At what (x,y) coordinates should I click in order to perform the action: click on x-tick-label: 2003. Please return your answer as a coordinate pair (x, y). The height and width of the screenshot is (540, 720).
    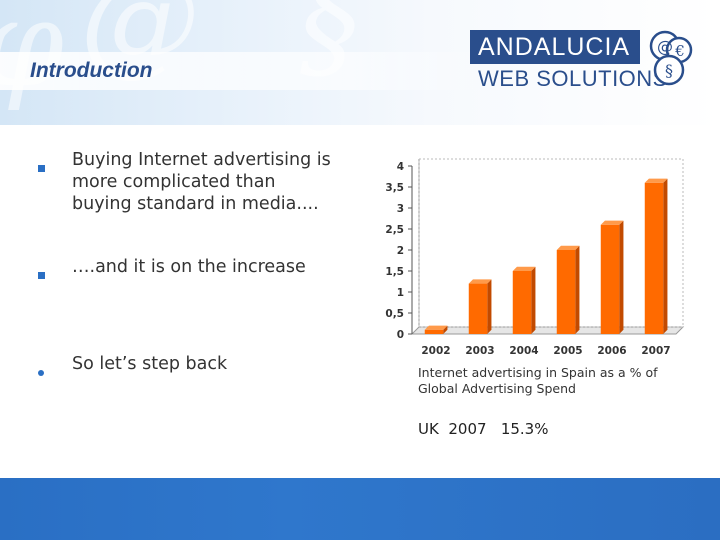
    Looking at the image, I should click on (479, 351).